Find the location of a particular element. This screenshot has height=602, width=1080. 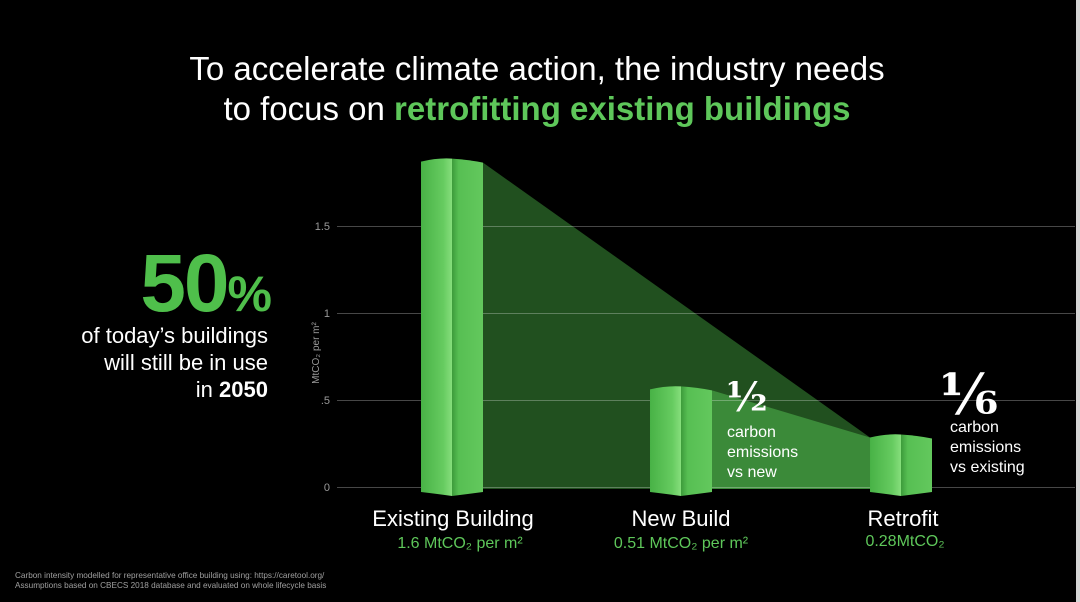

reduction-area-new-to-retrofit is located at coordinates (791, 439).